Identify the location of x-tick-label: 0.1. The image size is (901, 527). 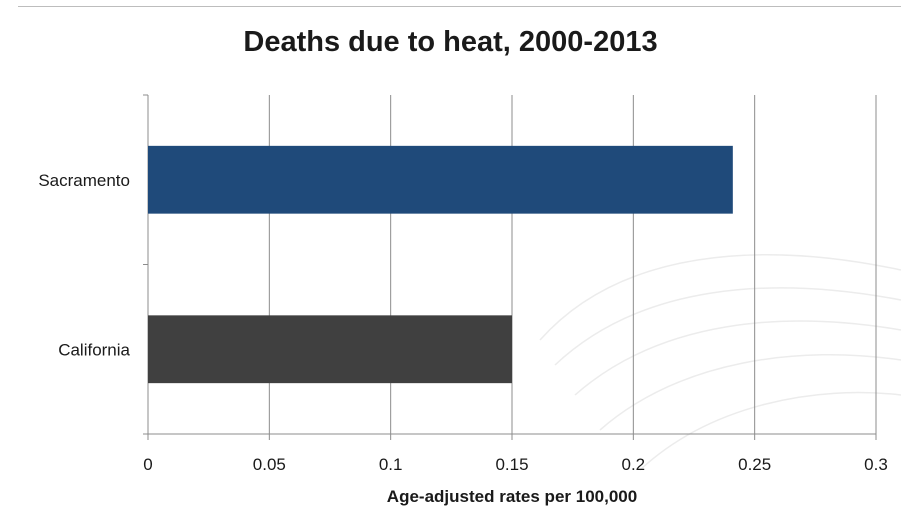
(391, 464).